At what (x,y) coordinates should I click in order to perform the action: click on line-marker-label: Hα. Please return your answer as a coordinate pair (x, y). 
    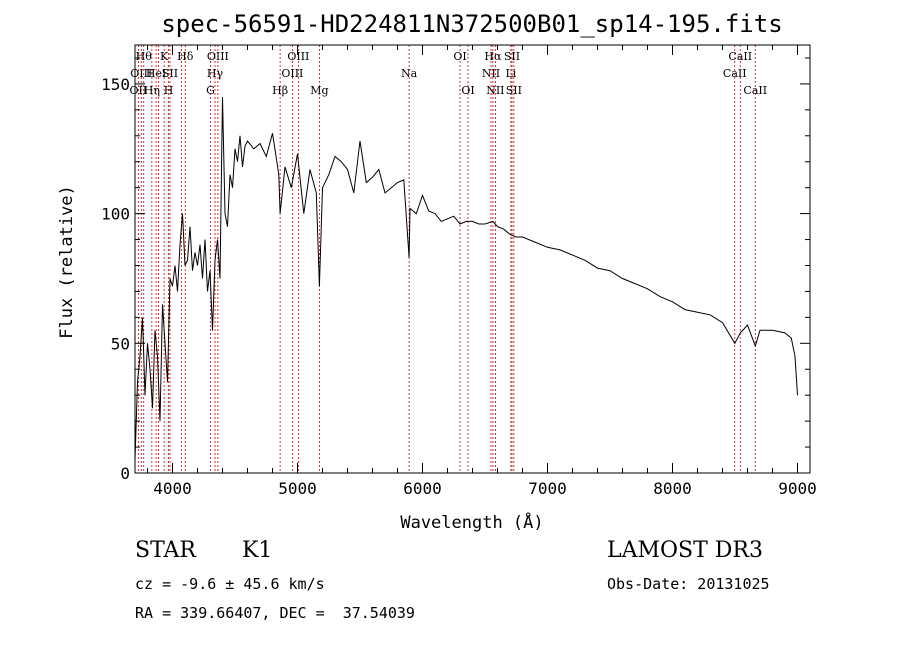
    Looking at the image, I should click on (493, 56).